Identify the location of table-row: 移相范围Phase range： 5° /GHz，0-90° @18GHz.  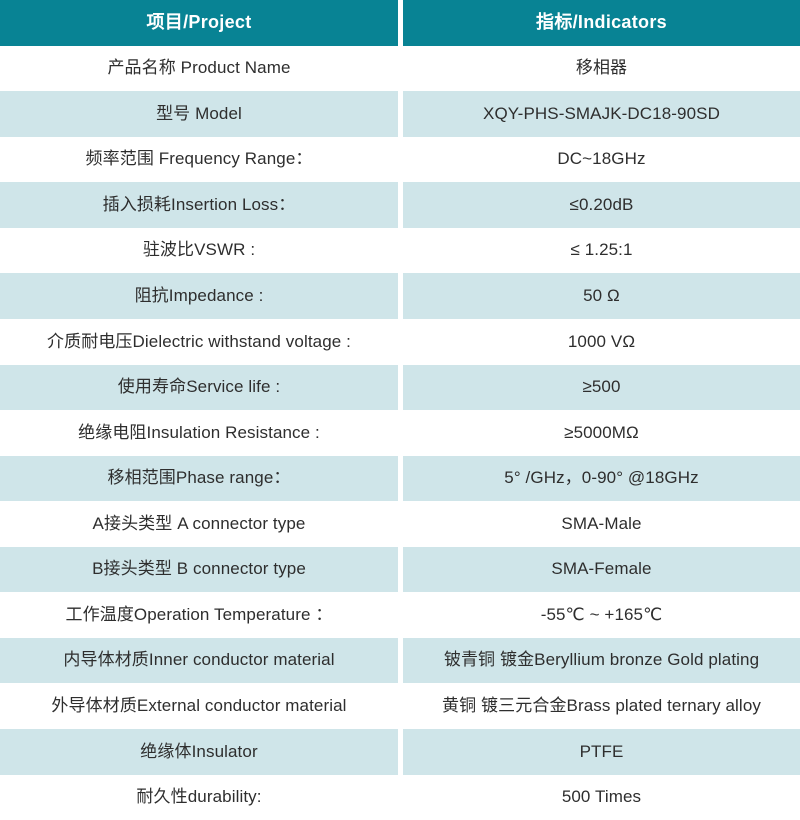
(400, 478).